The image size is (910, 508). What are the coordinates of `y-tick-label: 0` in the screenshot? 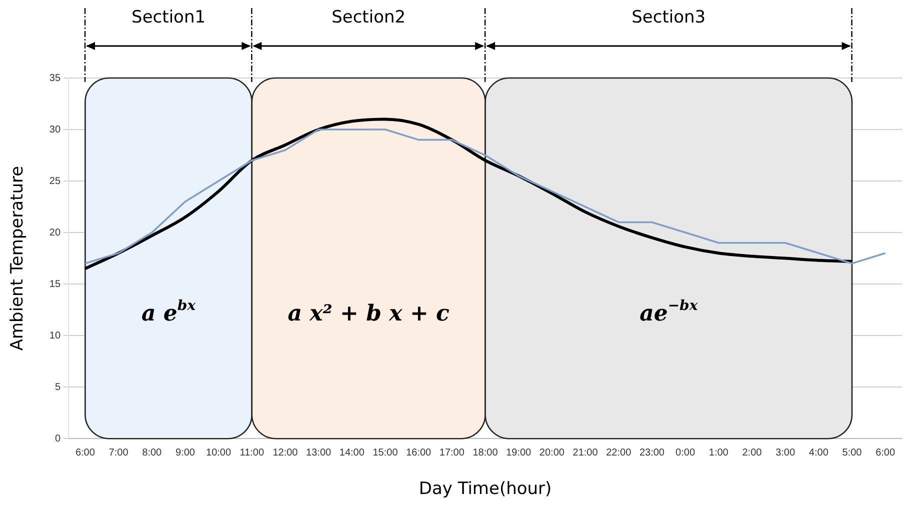 It's located at (57, 438).